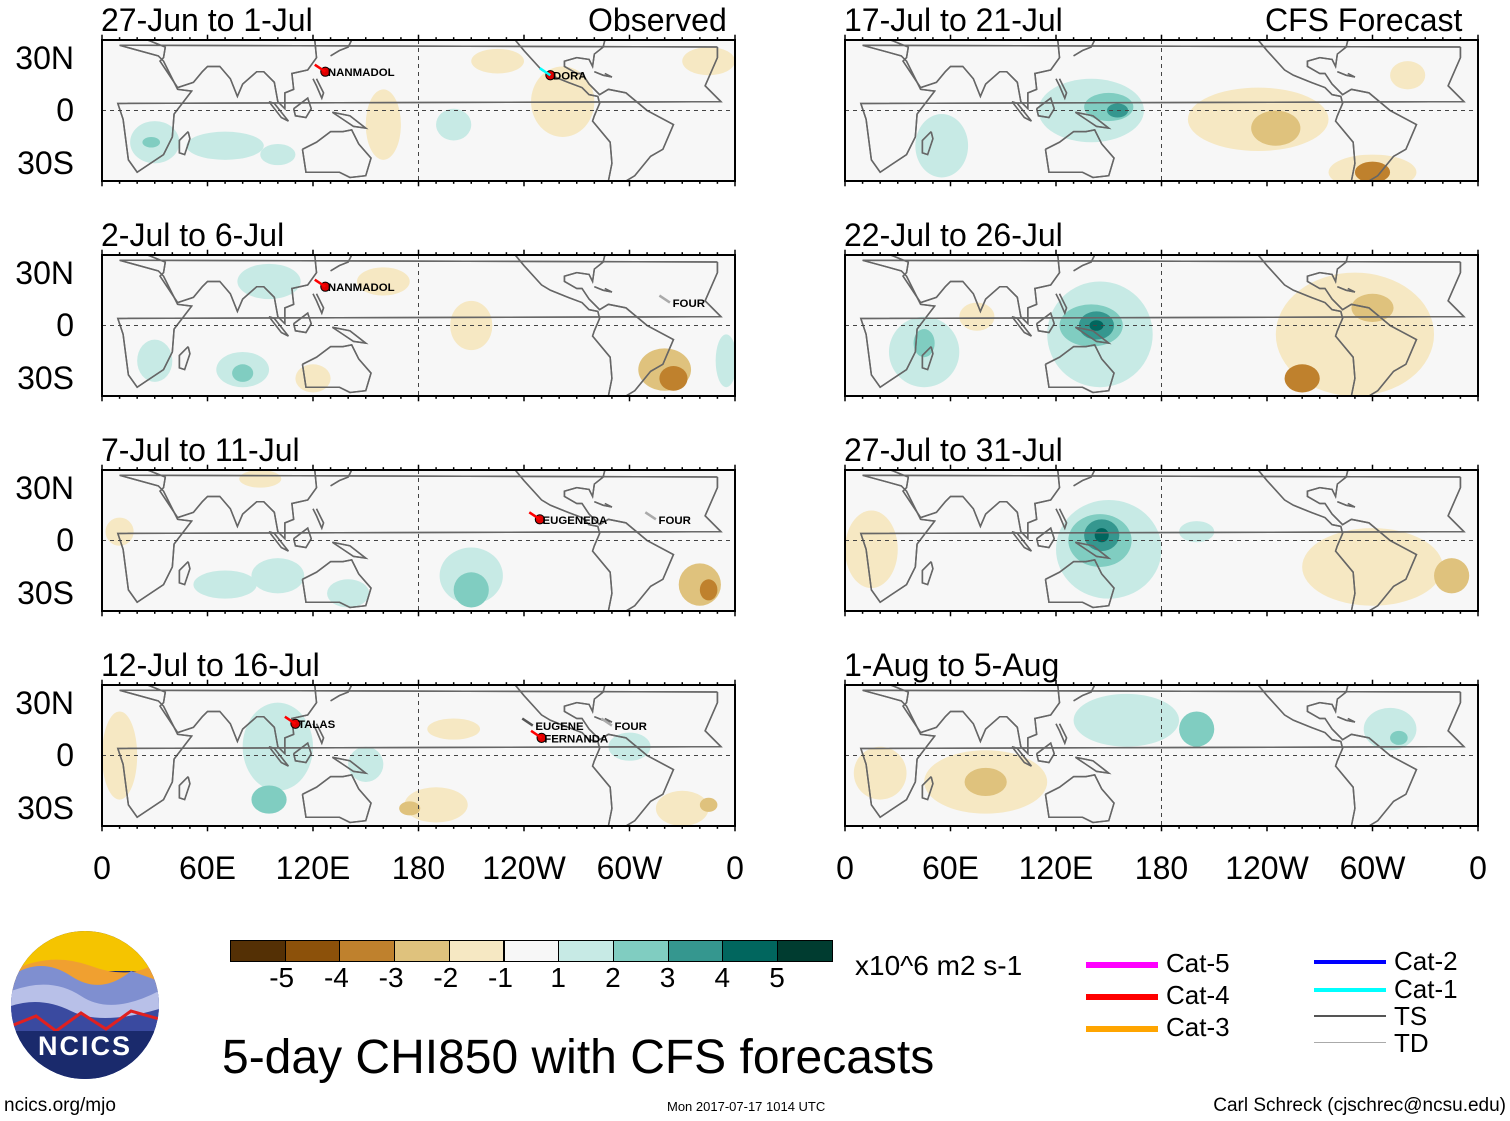 The height and width of the screenshot is (1121, 1510). Describe the element at coordinates (1198, 963) in the screenshot. I see `track-legend-label: Cat-5` at that location.